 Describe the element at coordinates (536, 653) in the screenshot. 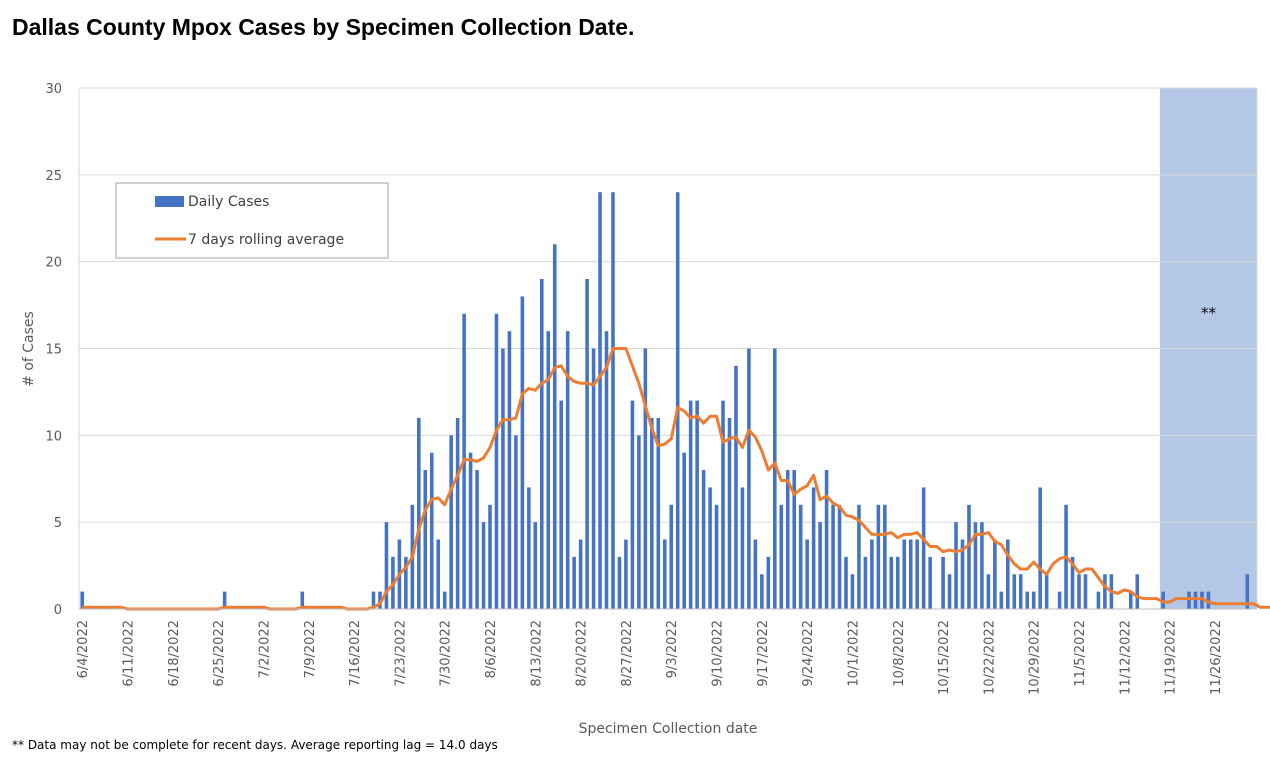

I see `x-tick-label: 8/13/2022` at that location.